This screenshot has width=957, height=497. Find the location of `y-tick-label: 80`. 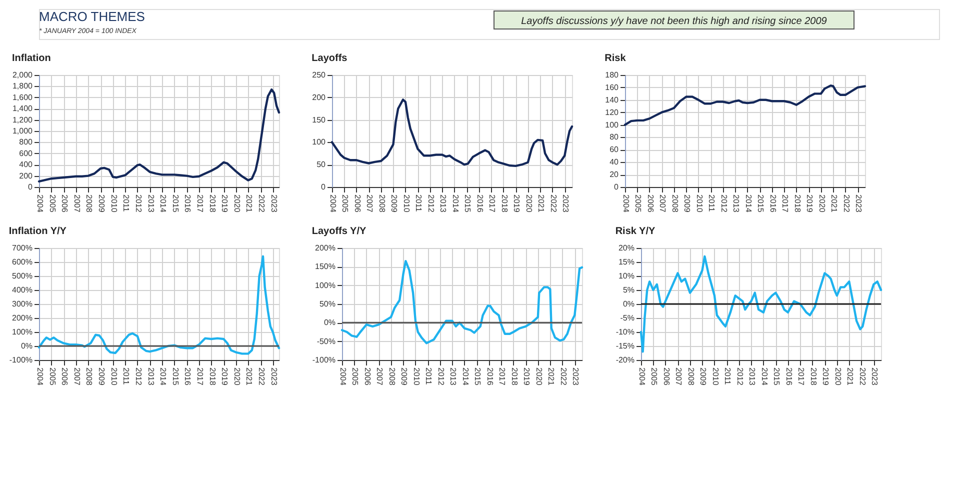

y-tick-label: 80 is located at coordinates (615, 137).